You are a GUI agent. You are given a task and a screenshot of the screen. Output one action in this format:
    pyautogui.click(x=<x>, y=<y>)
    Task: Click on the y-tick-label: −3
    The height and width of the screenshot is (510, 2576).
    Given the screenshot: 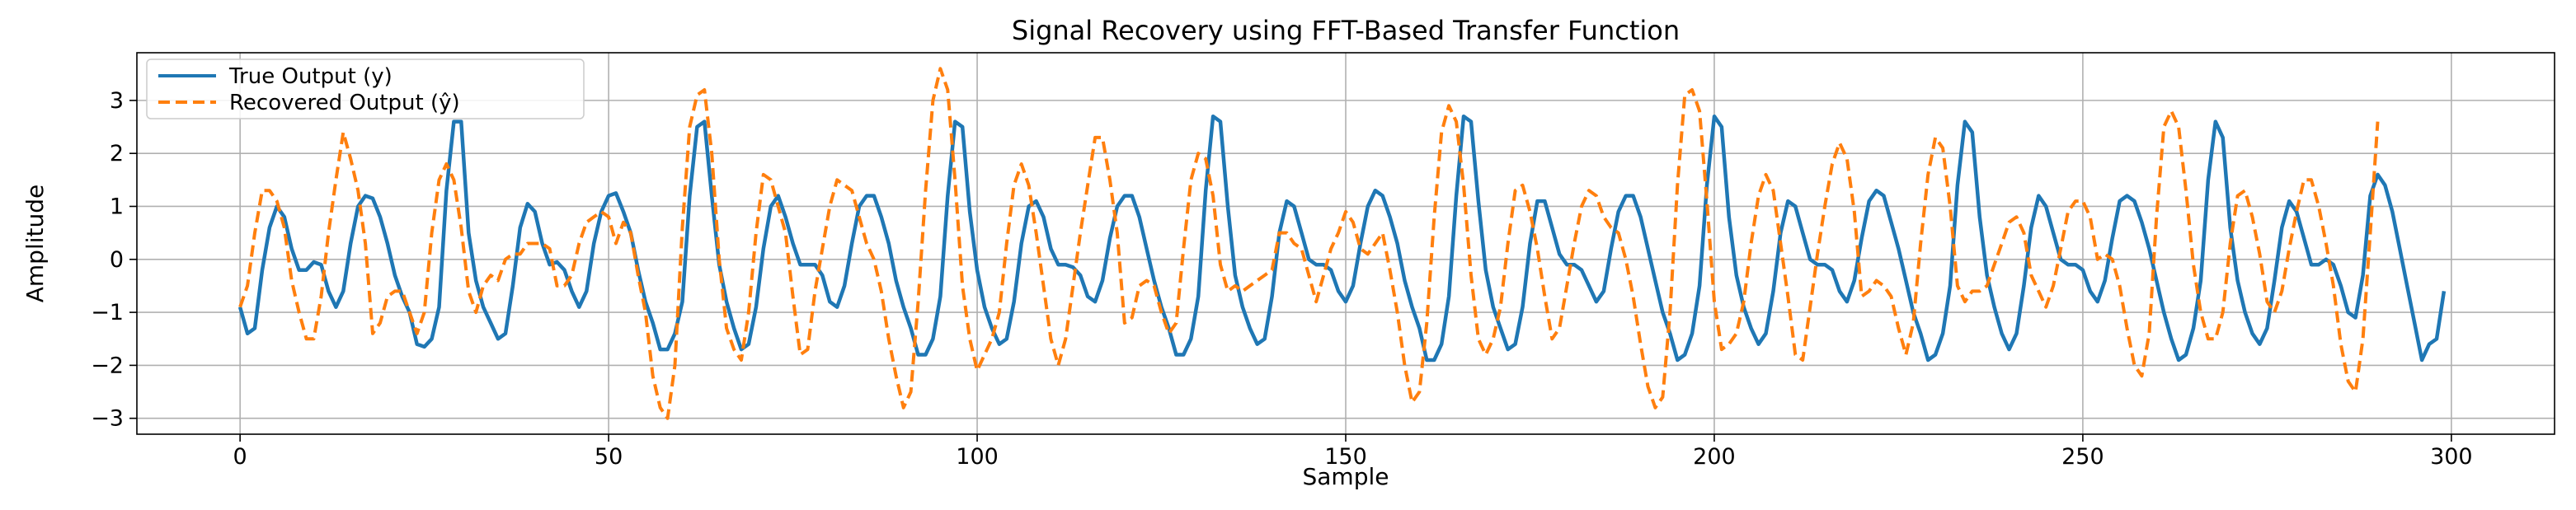 What is the action you would take?
    pyautogui.click(x=107, y=419)
    